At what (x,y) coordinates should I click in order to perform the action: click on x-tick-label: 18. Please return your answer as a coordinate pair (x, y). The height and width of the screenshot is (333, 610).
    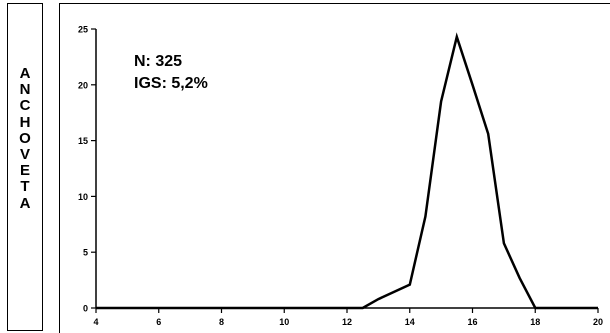
    Looking at the image, I should click on (535, 322).